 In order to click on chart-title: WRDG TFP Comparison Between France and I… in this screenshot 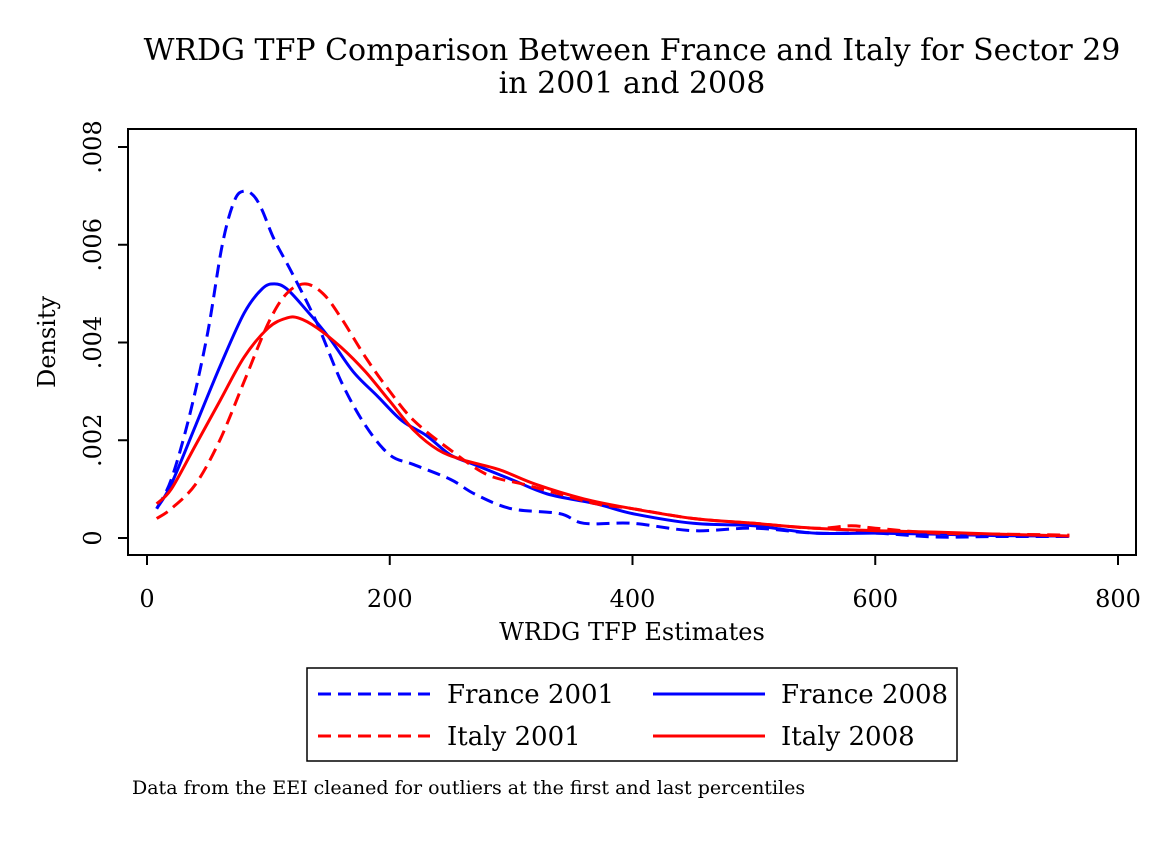, I will do `click(632, 50)`.